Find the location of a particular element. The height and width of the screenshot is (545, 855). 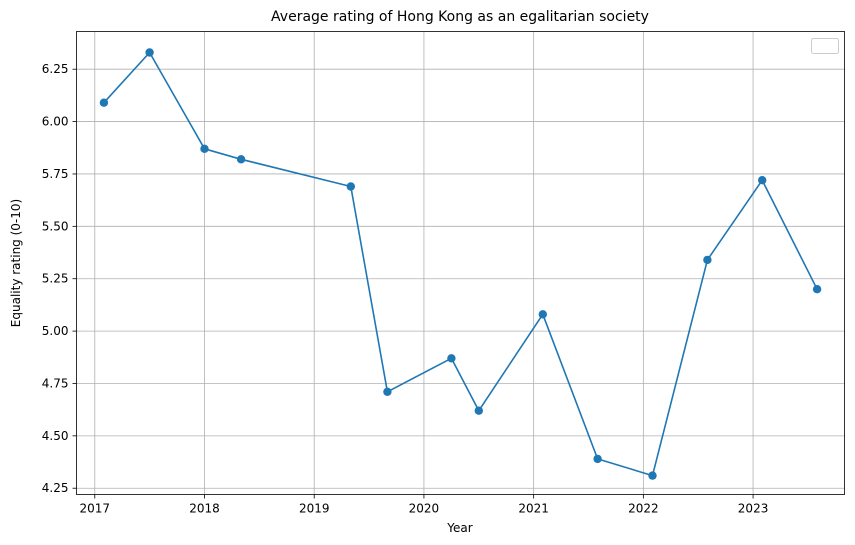

y-tick-label: 5.00 is located at coordinates (55, 331).